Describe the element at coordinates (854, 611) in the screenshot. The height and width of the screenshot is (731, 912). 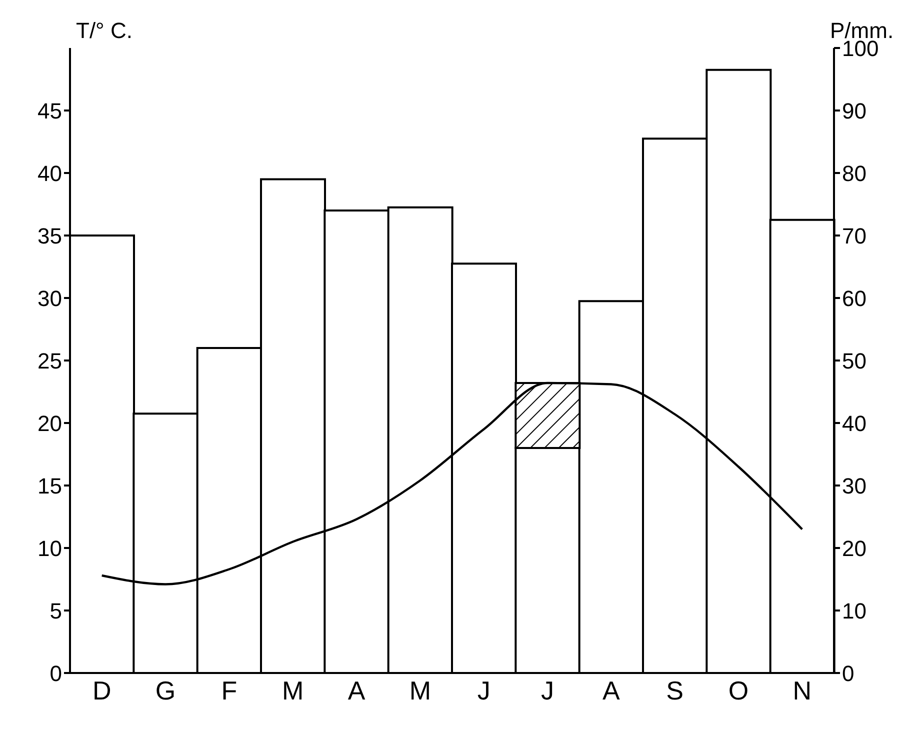
I see `y2-tick-label: 10` at that location.